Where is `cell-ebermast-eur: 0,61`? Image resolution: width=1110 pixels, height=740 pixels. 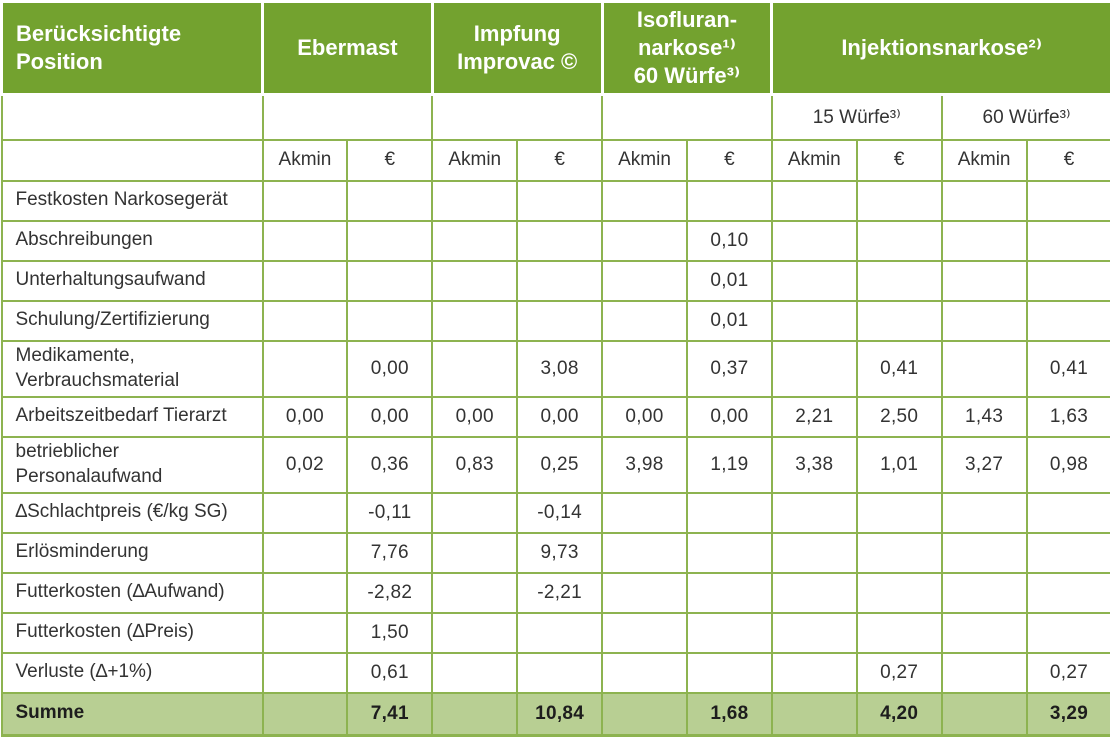
cell-ebermast-eur: 0,61 is located at coordinates (390, 672).